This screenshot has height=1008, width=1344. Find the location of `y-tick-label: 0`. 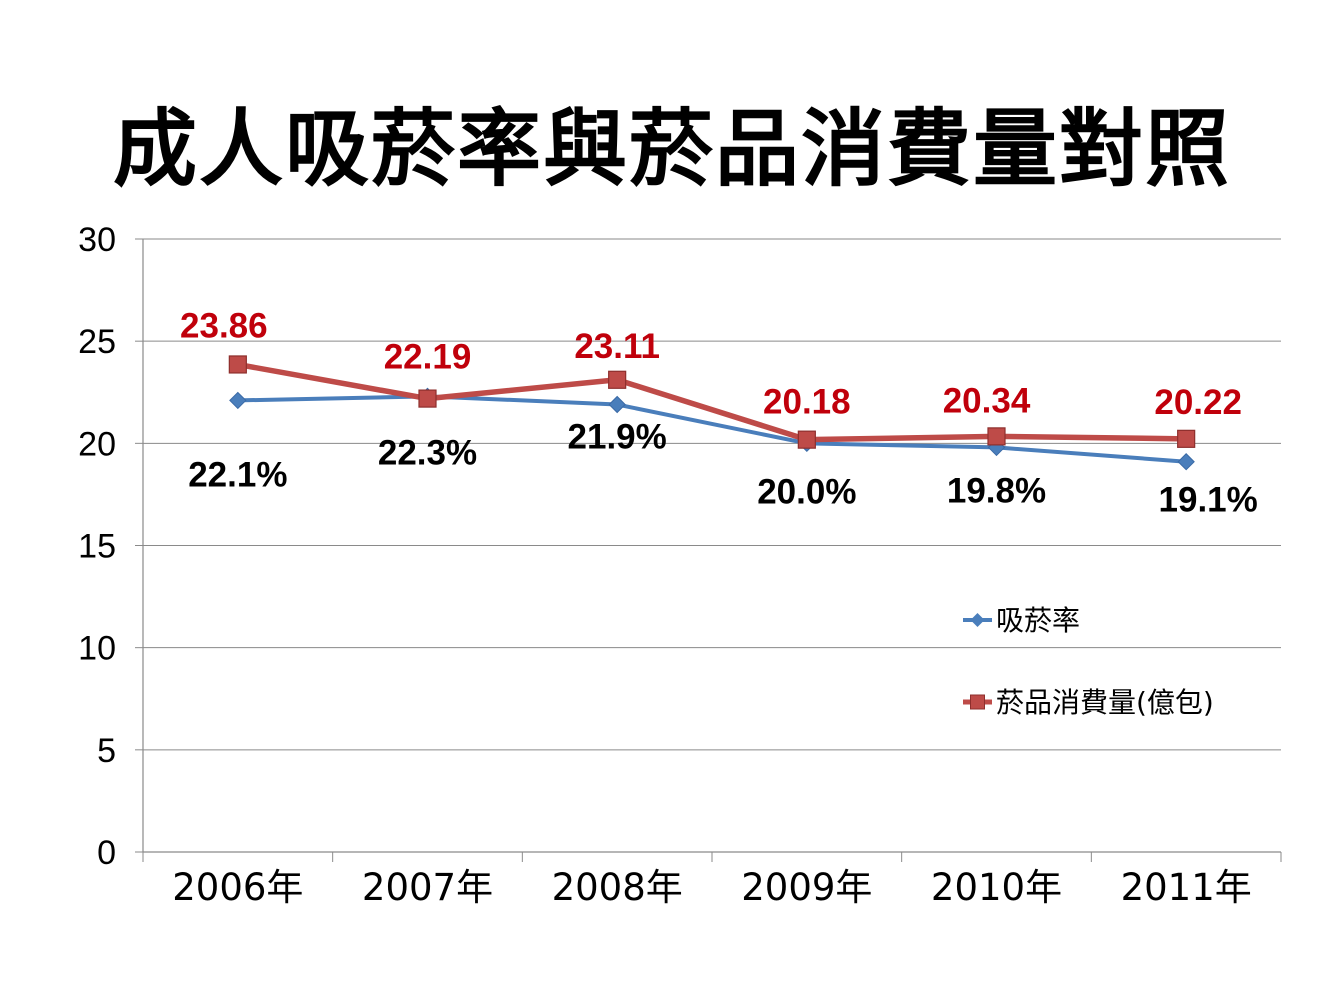

y-tick-label: 0 is located at coordinates (106, 853).